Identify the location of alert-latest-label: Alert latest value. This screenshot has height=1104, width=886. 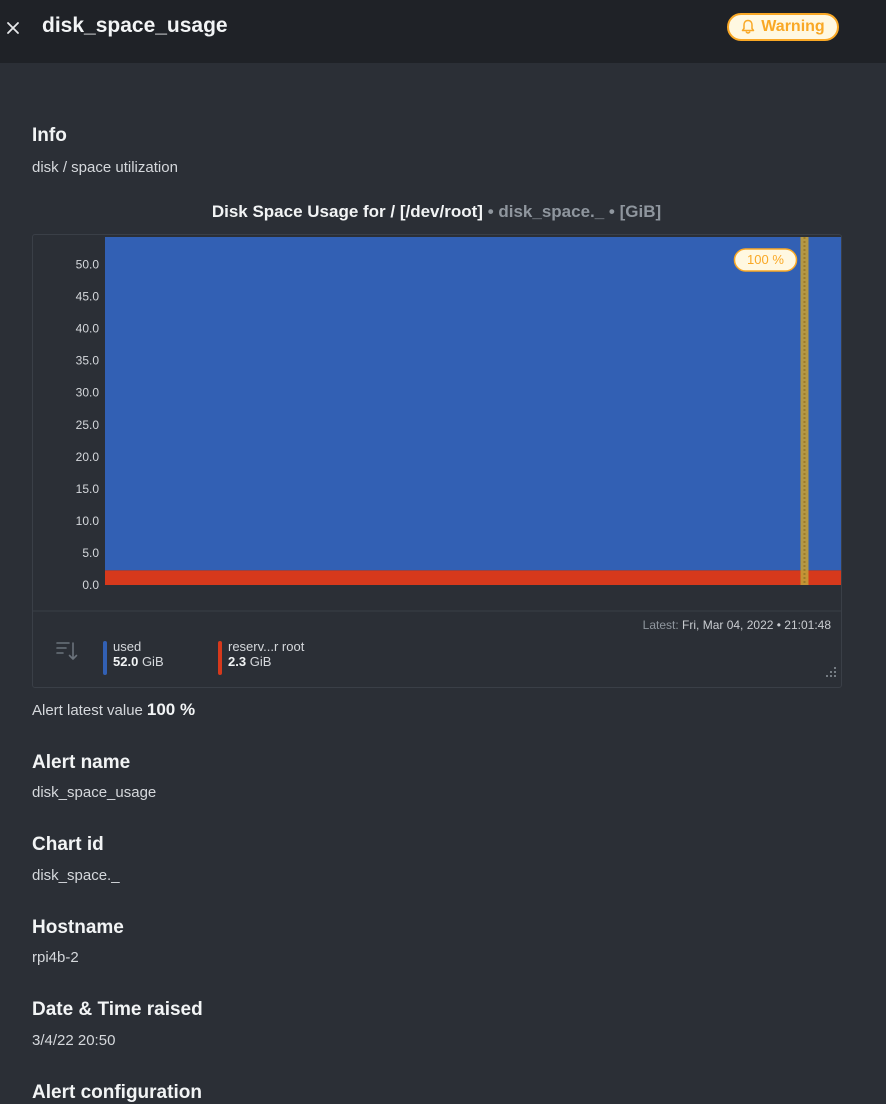
(87, 710).